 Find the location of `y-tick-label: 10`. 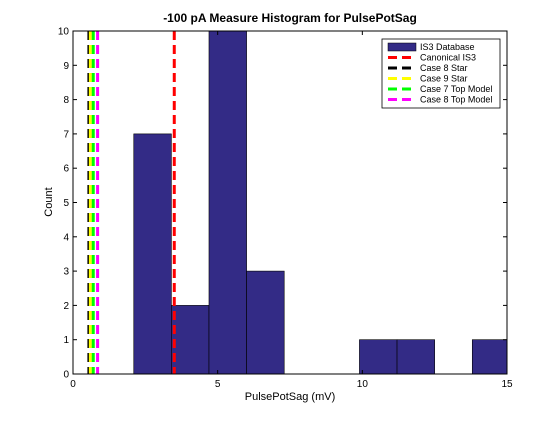

y-tick-label: 10 is located at coordinates (64, 32).